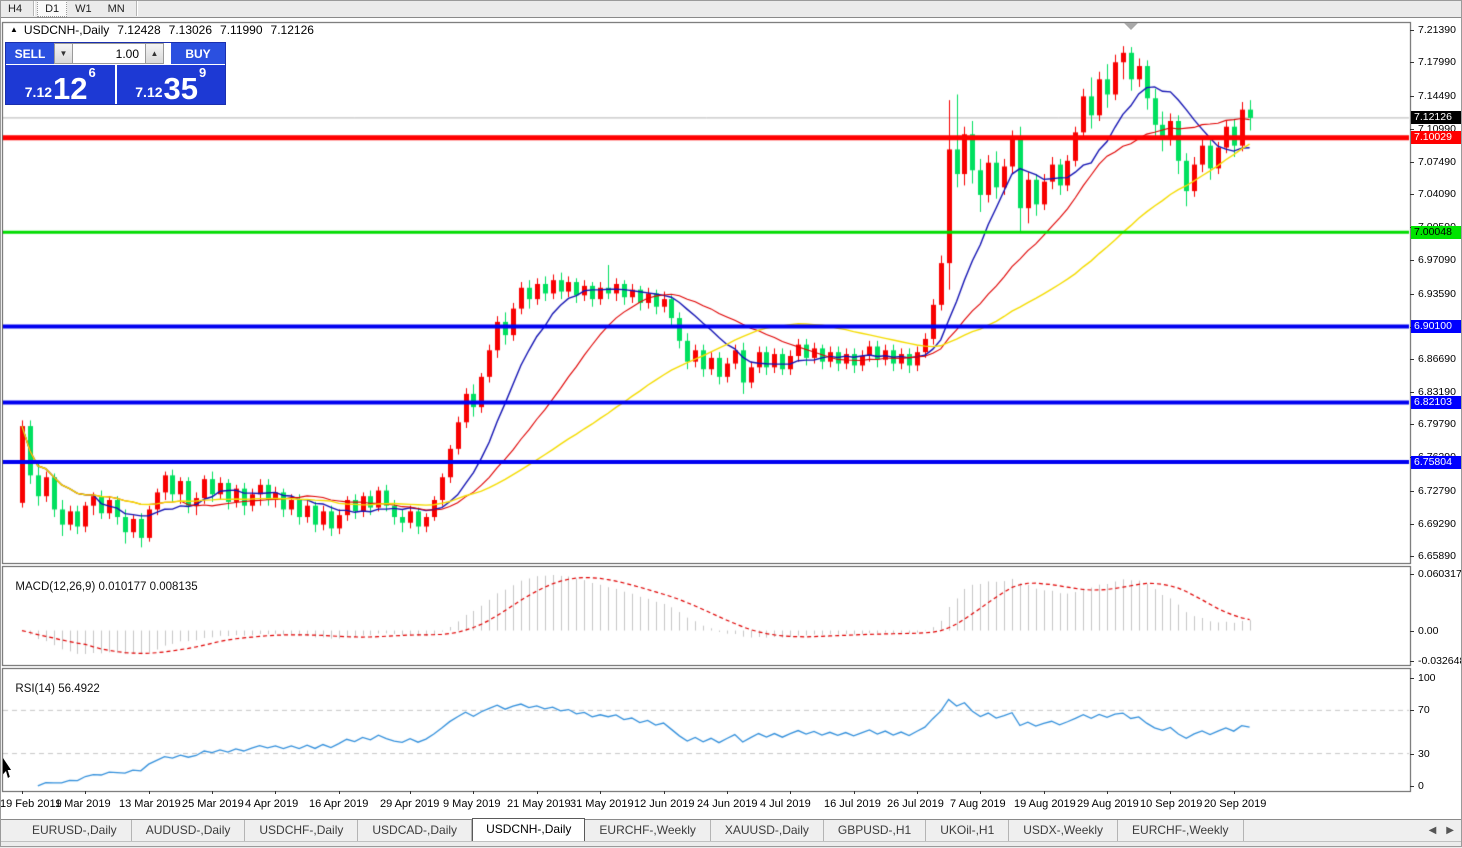 Image resolution: width=1462 pixels, height=848 pixels. Describe the element at coordinates (1436, 402) in the screenshot. I see `price-line-badge: 6.82103` at that location.